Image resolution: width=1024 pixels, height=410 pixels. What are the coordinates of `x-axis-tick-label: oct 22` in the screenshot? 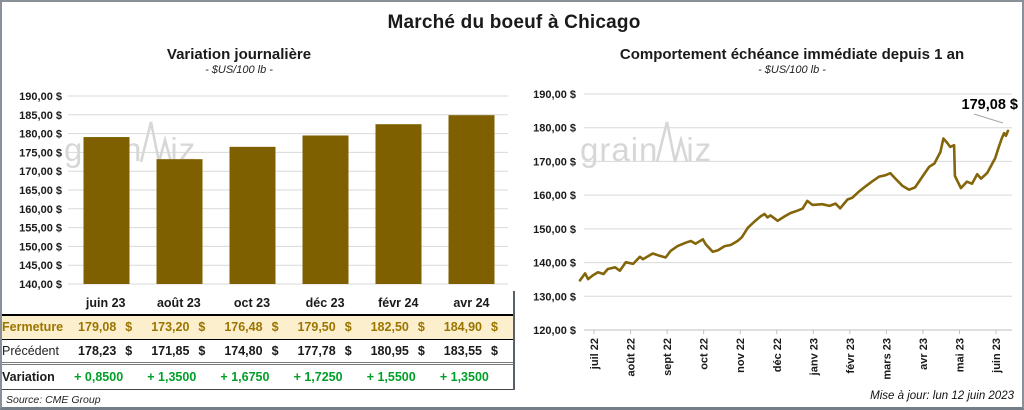 It's located at (705, 354).